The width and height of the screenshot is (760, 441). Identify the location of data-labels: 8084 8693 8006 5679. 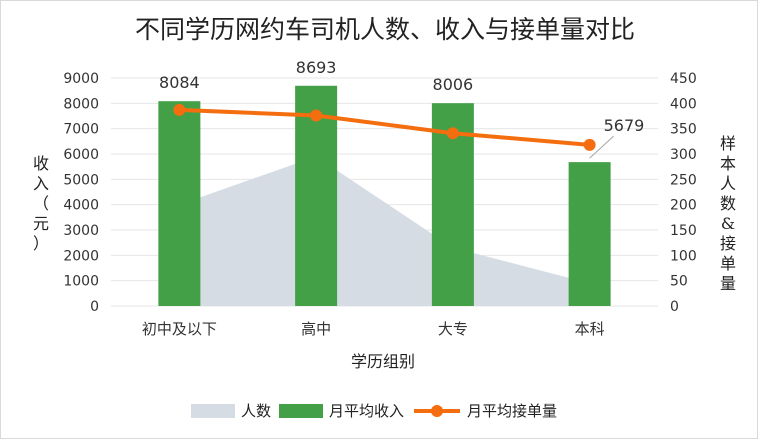
(402, 108).